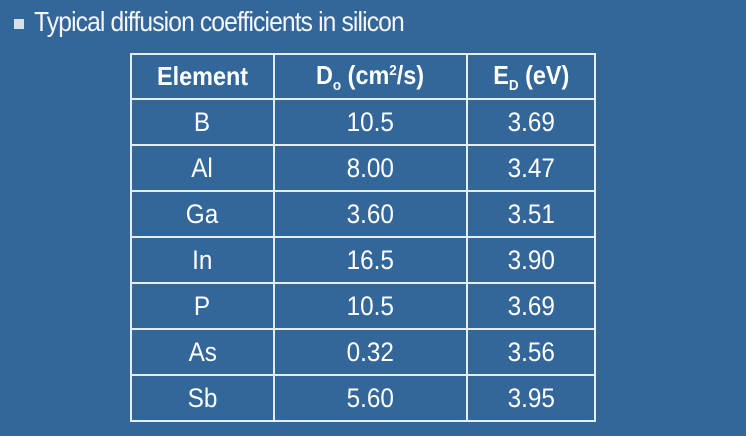 This screenshot has height=436, width=746. Describe the element at coordinates (370, 398) in the screenshot. I see `cell-d0: 5.60` at that location.